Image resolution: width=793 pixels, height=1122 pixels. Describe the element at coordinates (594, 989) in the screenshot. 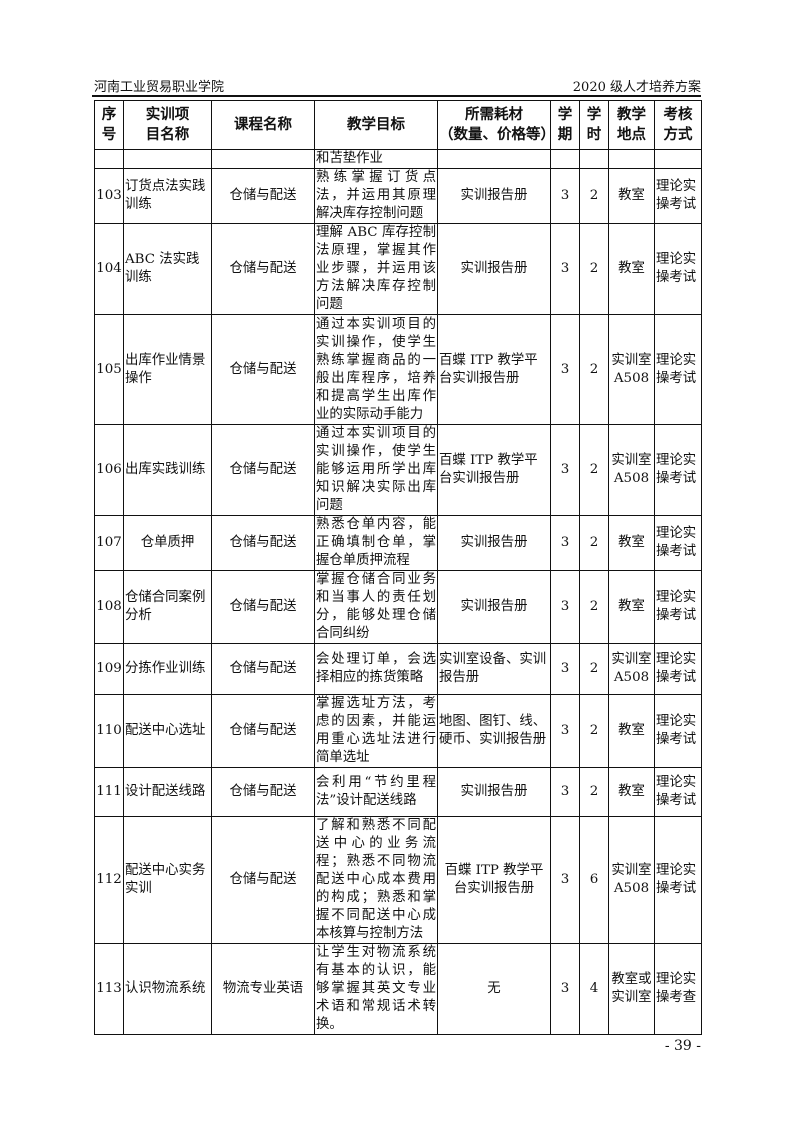

I see `hours-cell: 4` at that location.